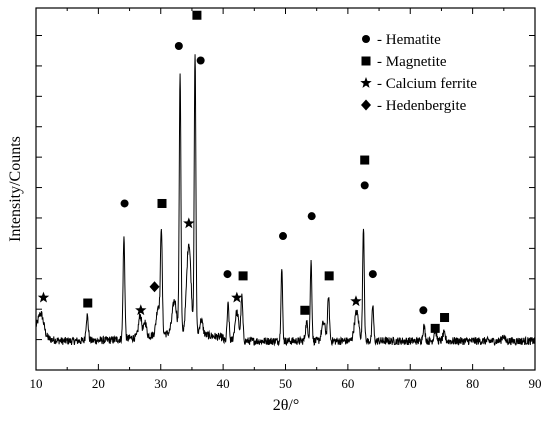 Image resolution: width=550 pixels, height=430 pixels. I want to click on x-tick-label: 70, so click(410, 383).